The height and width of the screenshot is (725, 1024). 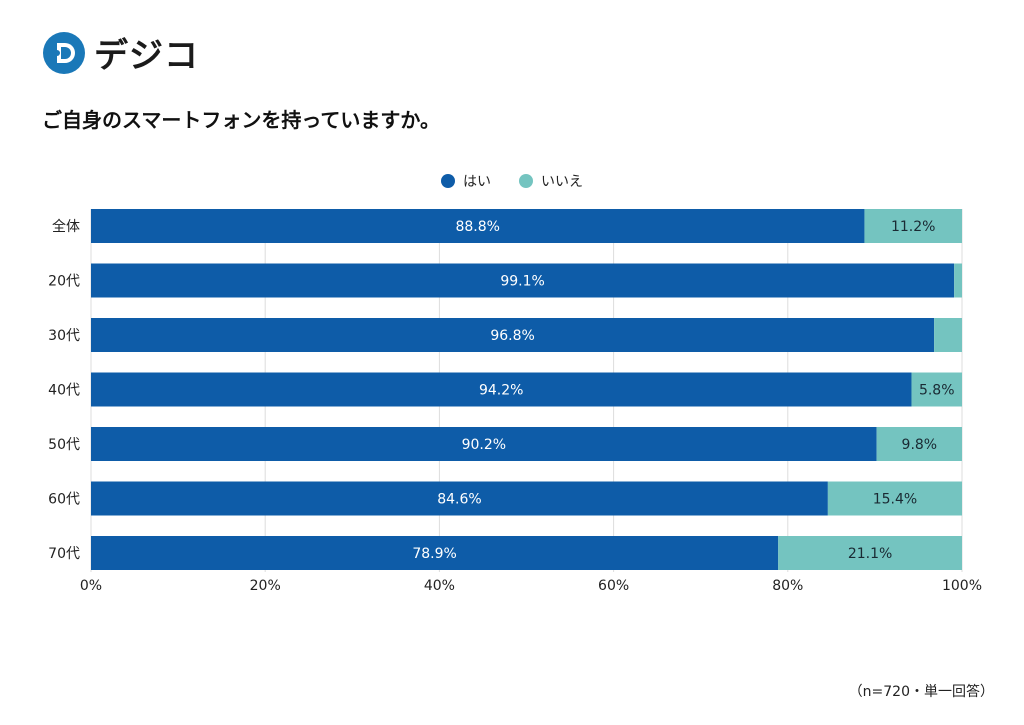 What do you see at coordinates (921, 692) in the screenshot?
I see `footer-note: （n=720・単一回答）` at bounding box center [921, 692].